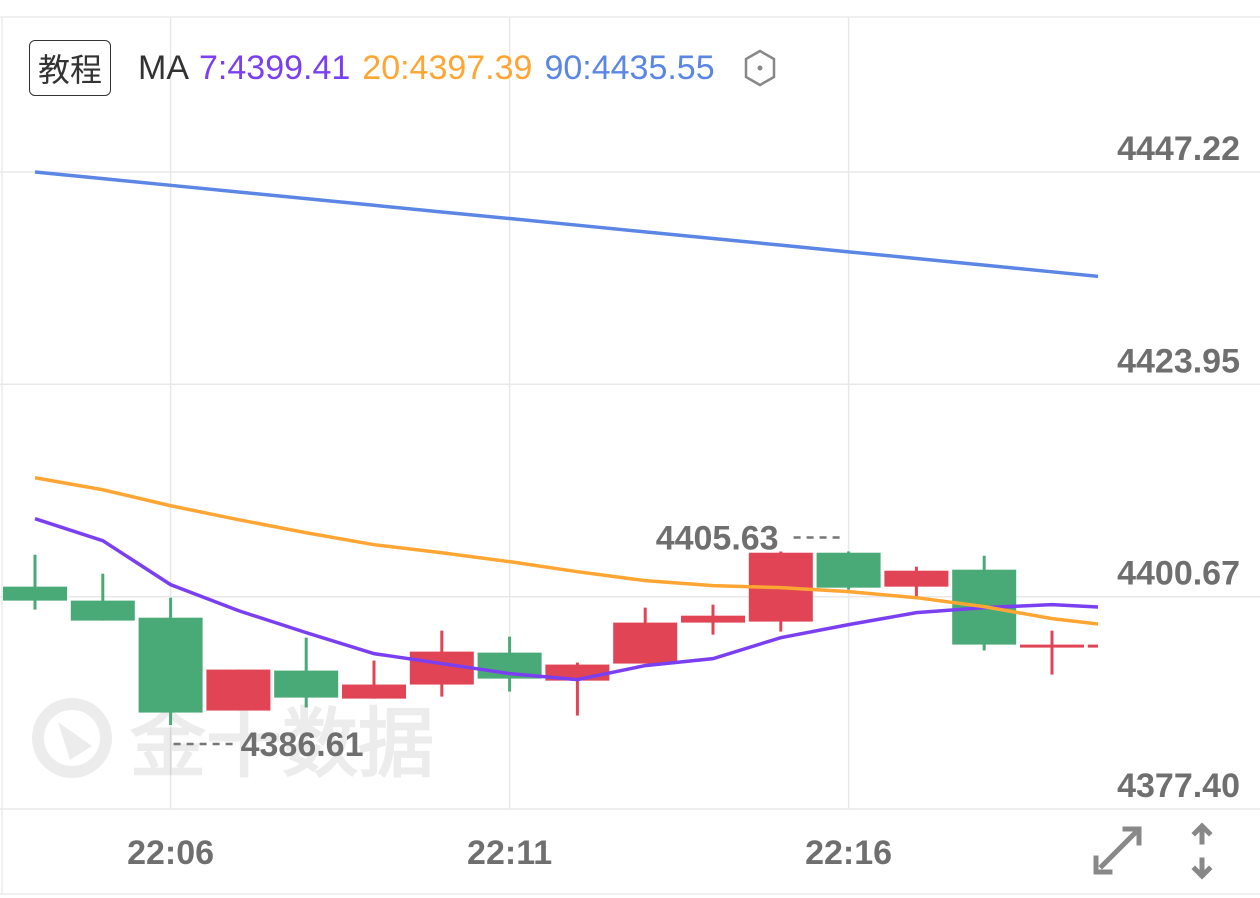 This screenshot has height=898, width=1260. I want to click on watermark-logo: 金十数据, so click(233, 743).